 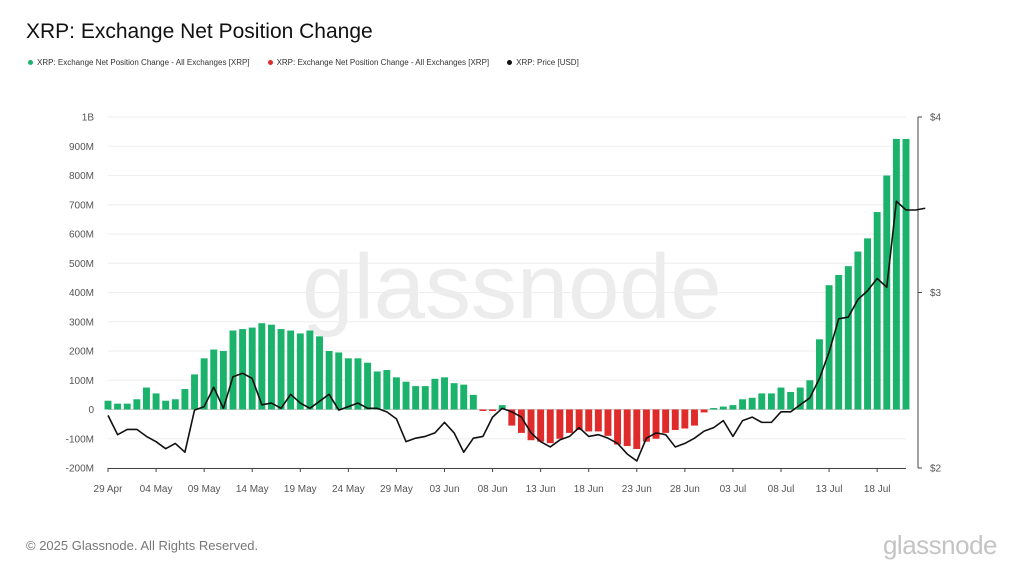 What do you see at coordinates (541, 489) in the screenshot?
I see `x-tick-label: 13 Jun` at bounding box center [541, 489].